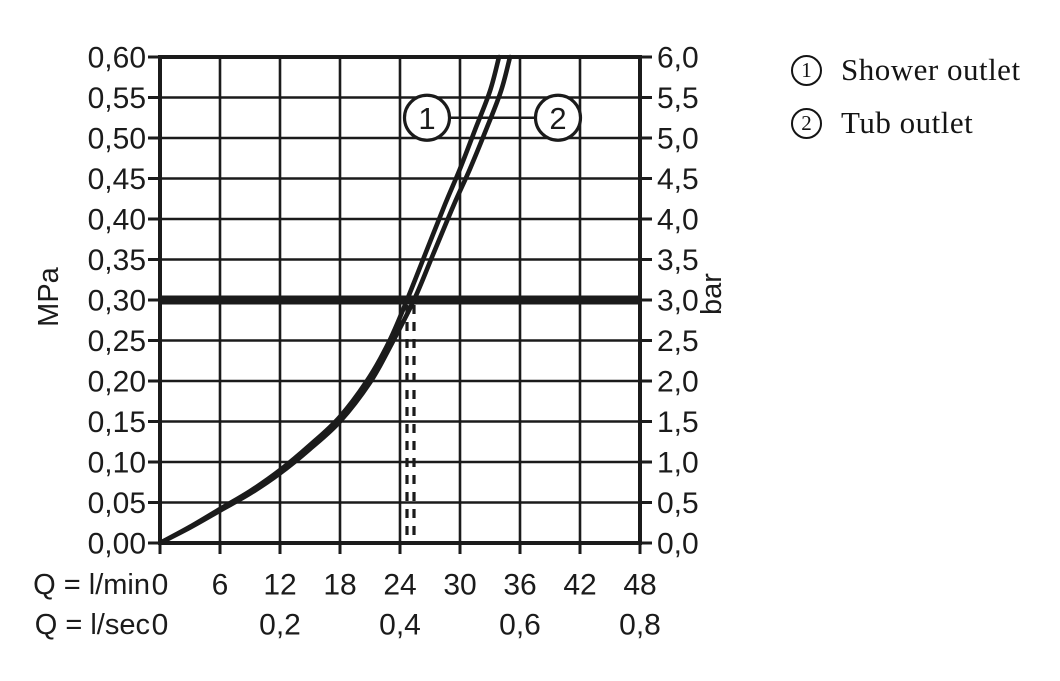 This screenshot has width=1060, height=681. I want to click on mpa-tick-label: 0,15, so click(117, 422).